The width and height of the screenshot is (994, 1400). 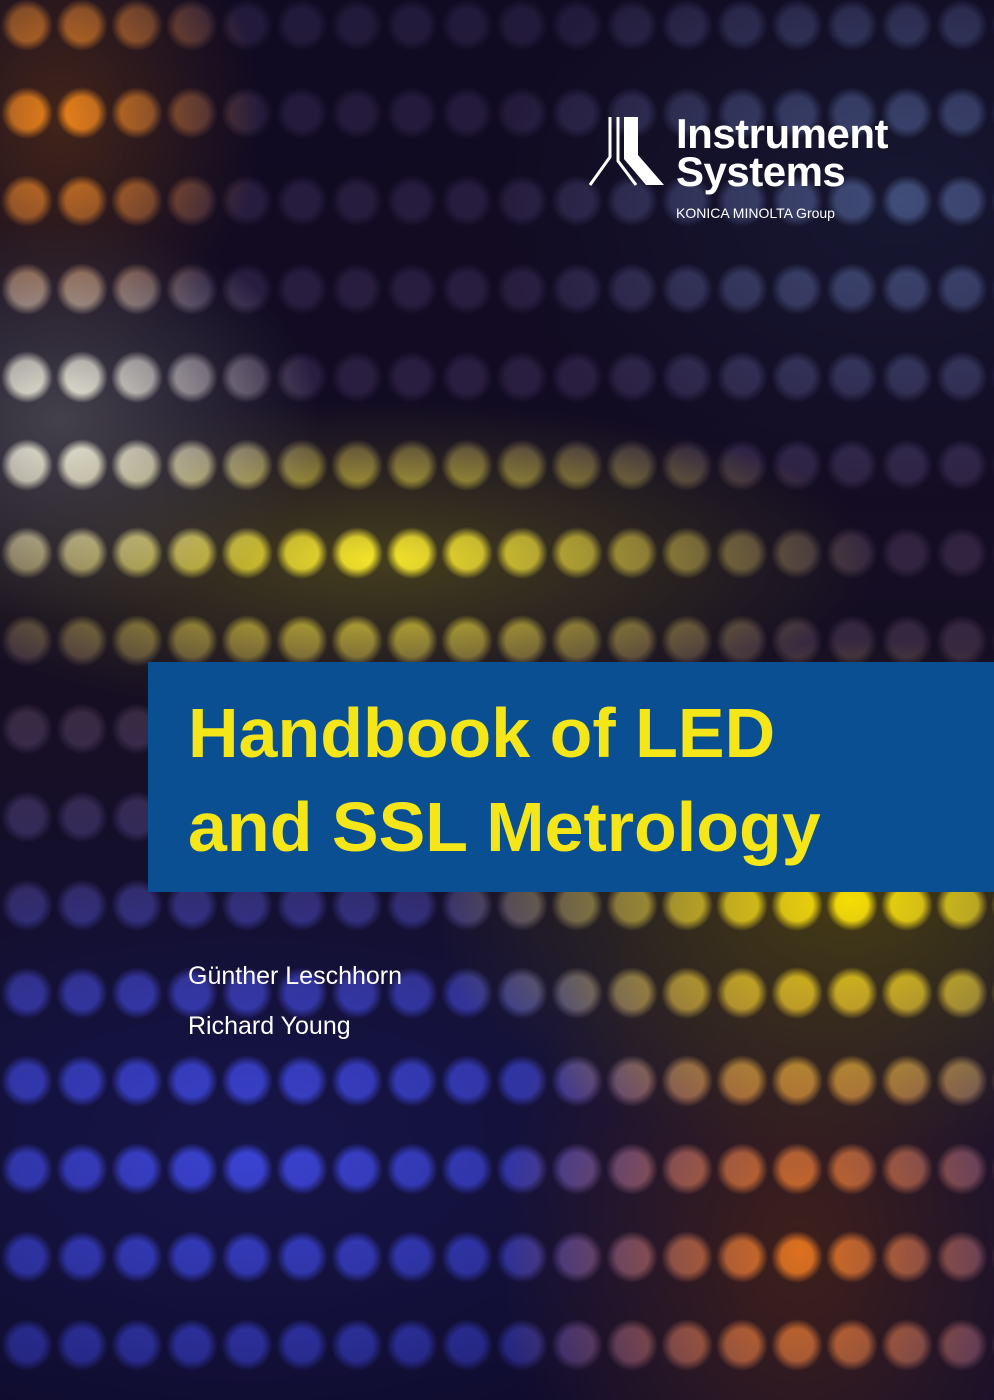 I want to click on logo-group-text: KONICA MINOLTA Group, so click(x=755, y=213).